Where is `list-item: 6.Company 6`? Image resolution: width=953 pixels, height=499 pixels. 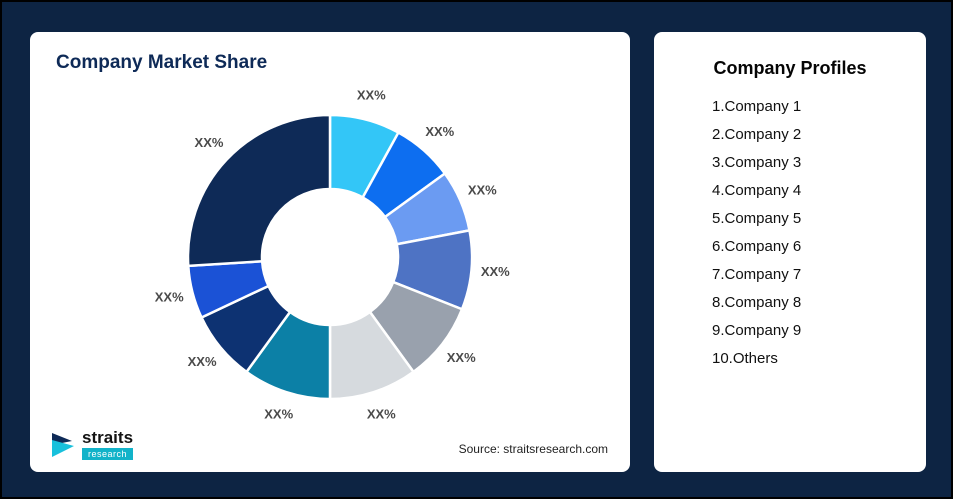 list-item: 6.Company 6 is located at coordinates (757, 246).